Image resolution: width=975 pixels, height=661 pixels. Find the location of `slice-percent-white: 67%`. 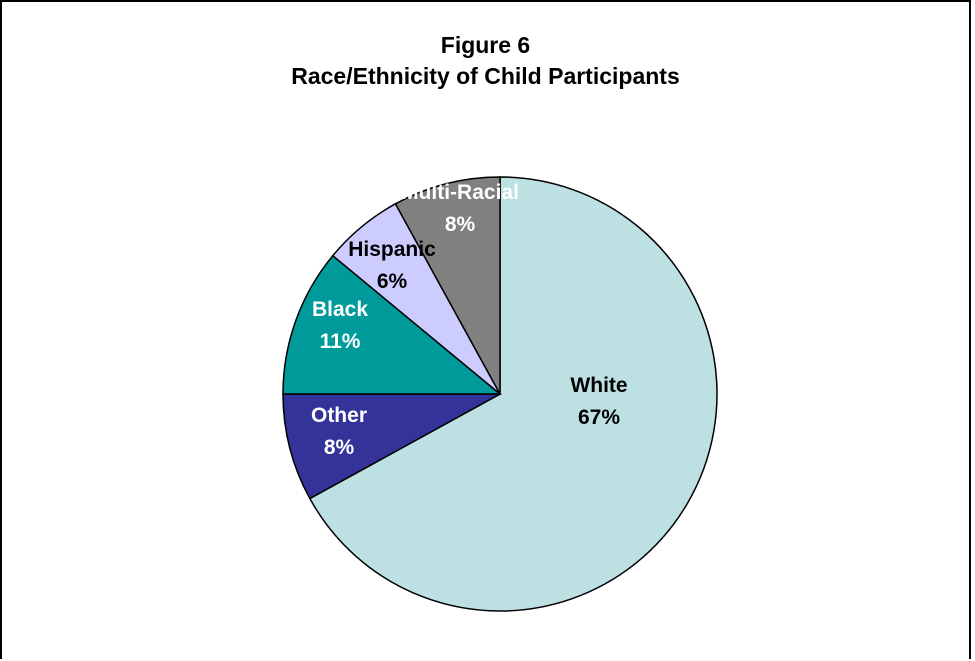

slice-percent-white: 67% is located at coordinates (599, 417).